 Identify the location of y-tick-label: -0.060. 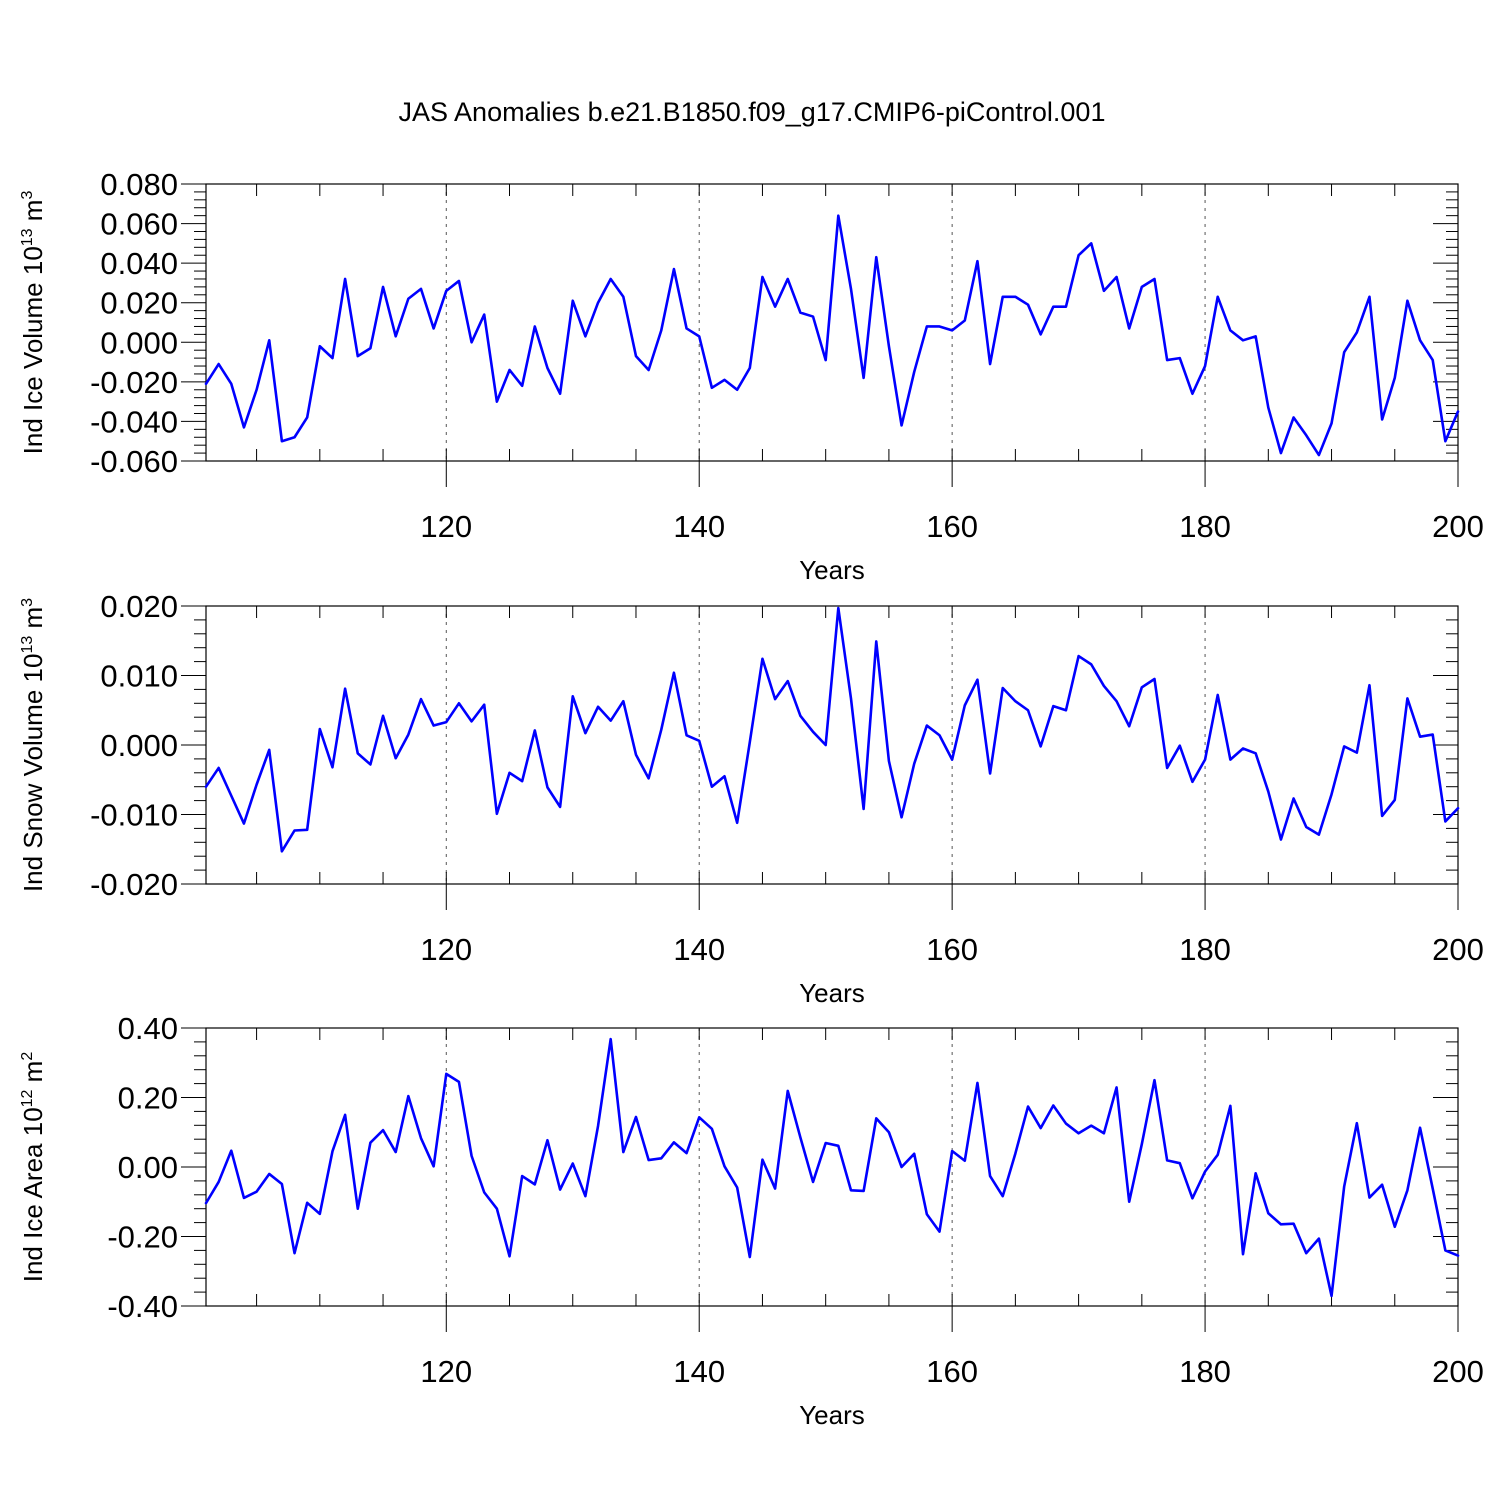
(134, 461).